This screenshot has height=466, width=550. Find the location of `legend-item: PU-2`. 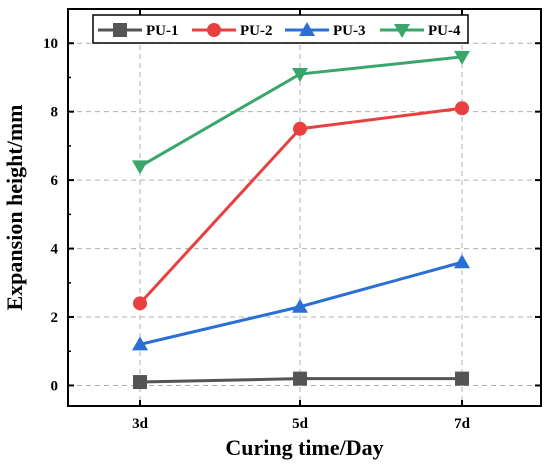

legend-item: PU-2 is located at coordinates (232, 31).